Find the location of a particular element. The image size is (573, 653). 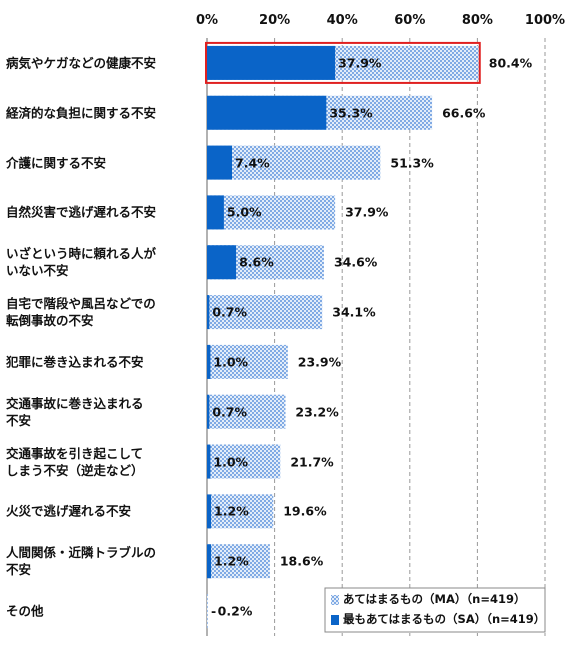

x-tick-label: 20% is located at coordinates (275, 20).